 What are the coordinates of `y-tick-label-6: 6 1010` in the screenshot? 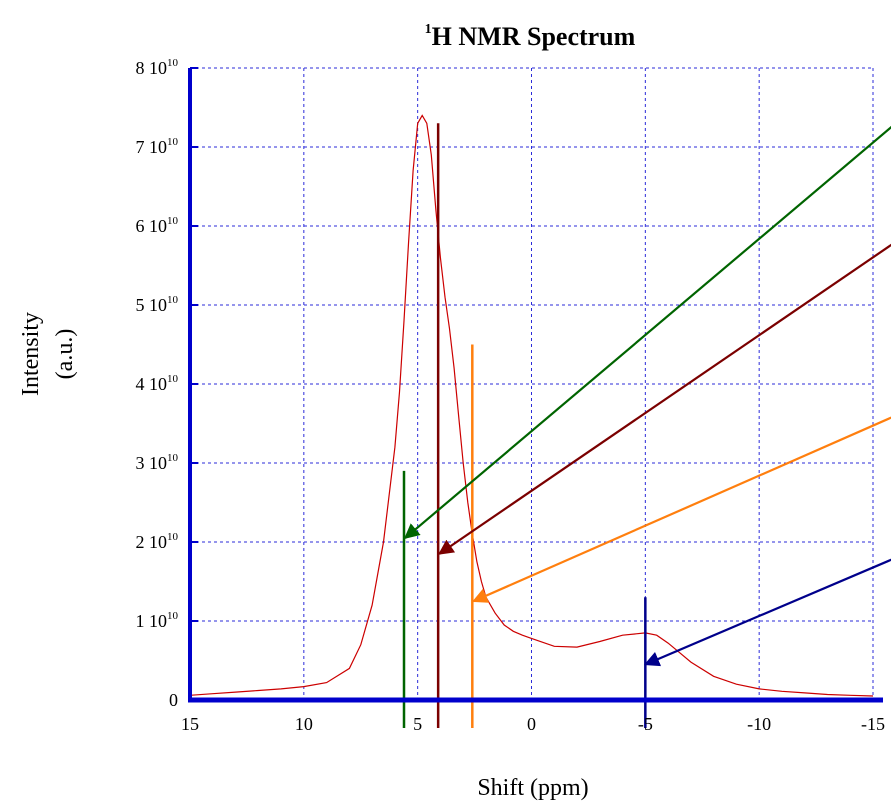 It's located at (157, 225).